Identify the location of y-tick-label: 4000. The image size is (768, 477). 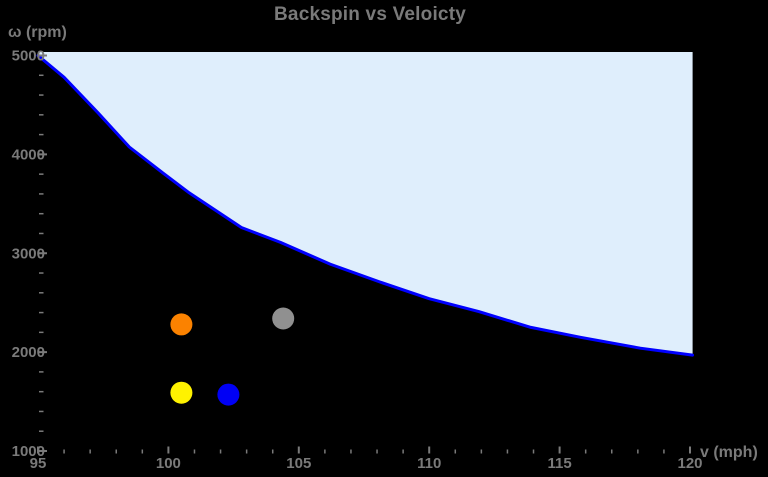
(28, 154).